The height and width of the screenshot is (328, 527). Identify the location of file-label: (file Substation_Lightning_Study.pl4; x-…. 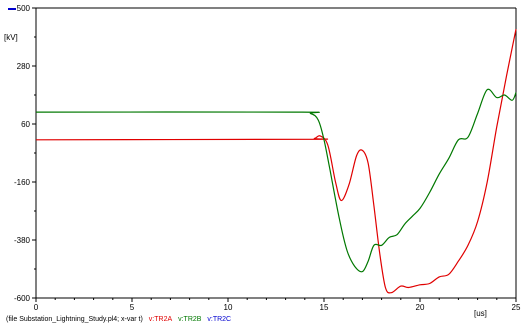
(74, 319).